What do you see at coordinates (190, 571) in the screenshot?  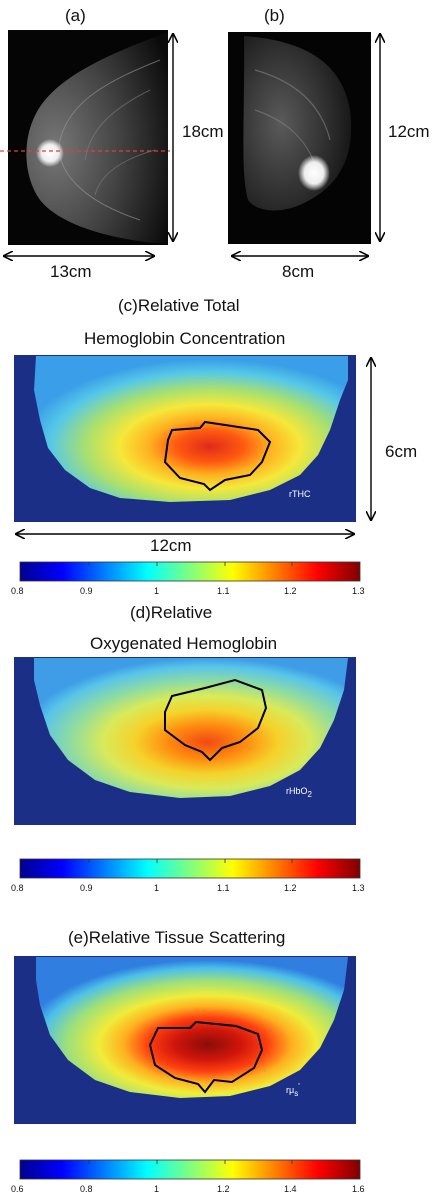 I see `colorbar-c` at bounding box center [190, 571].